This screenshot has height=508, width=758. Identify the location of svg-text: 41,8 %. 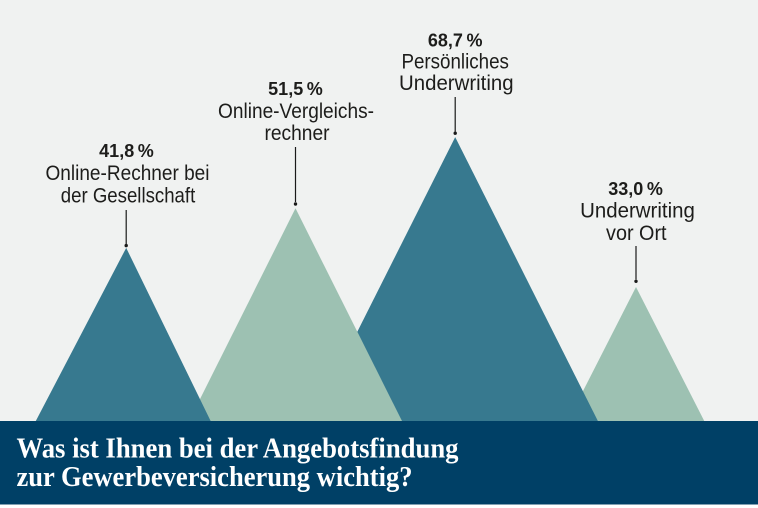
(126, 151).